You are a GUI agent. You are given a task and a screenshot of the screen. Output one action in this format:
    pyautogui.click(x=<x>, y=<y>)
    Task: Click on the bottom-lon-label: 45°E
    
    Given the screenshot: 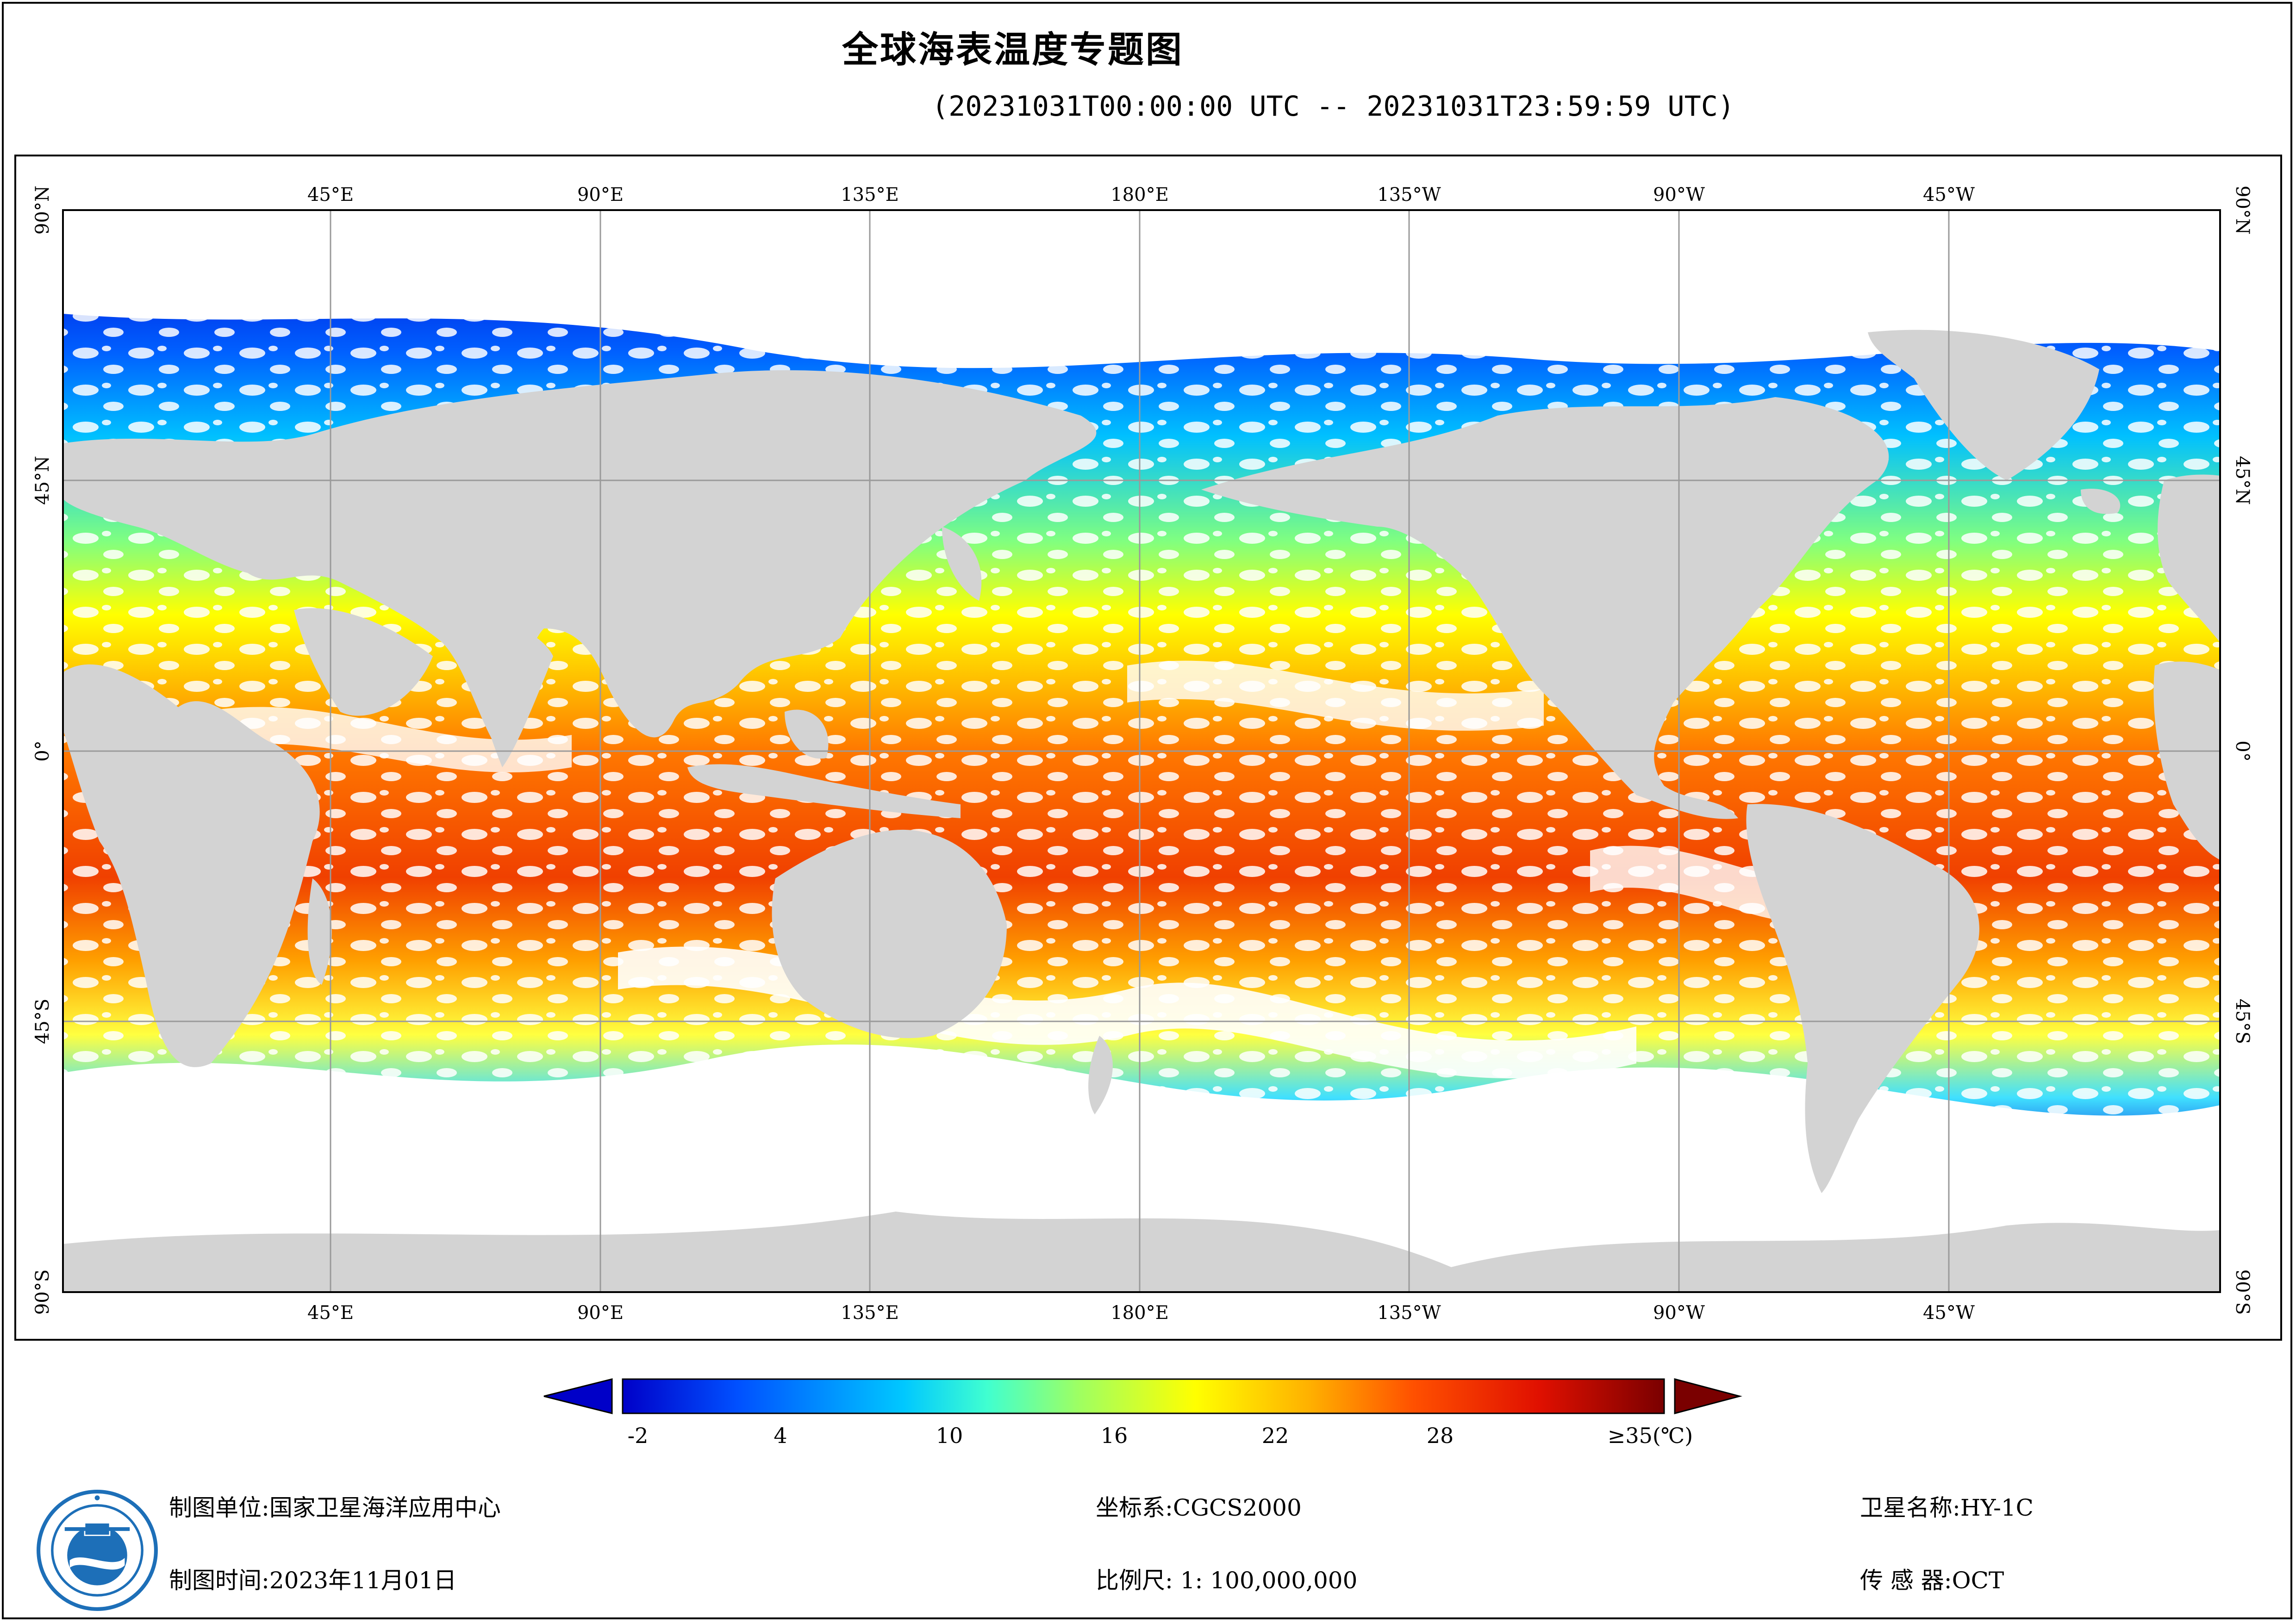 What is the action you would take?
    pyautogui.click(x=330, y=1313)
    